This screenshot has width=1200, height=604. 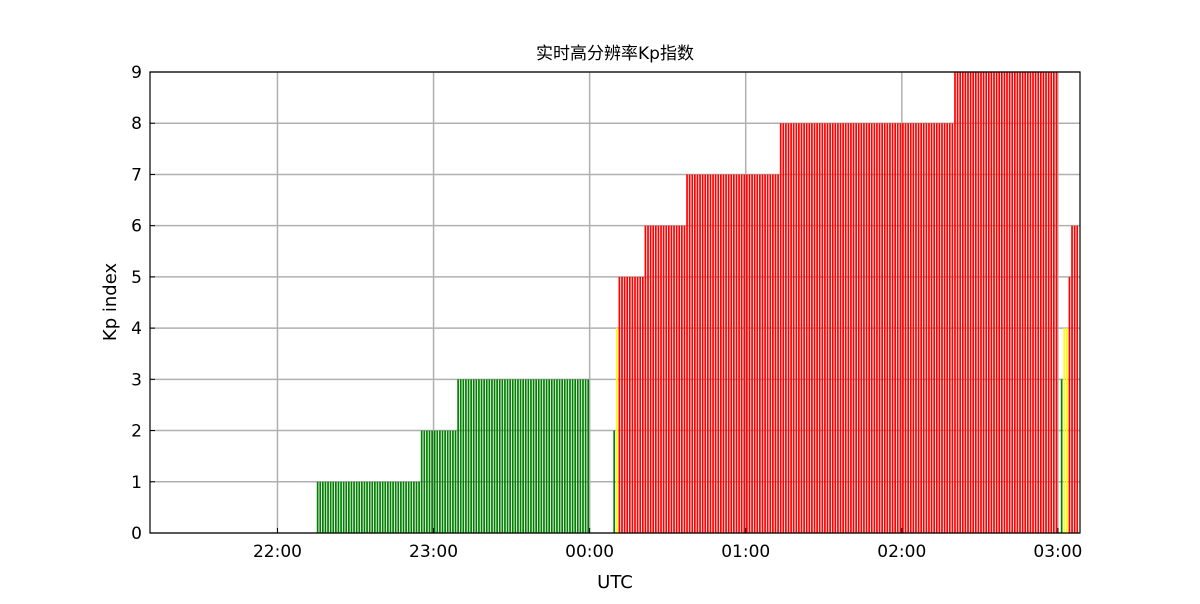 I want to click on chart-title: 实时高分辨率Kp指数, so click(x=615, y=54).